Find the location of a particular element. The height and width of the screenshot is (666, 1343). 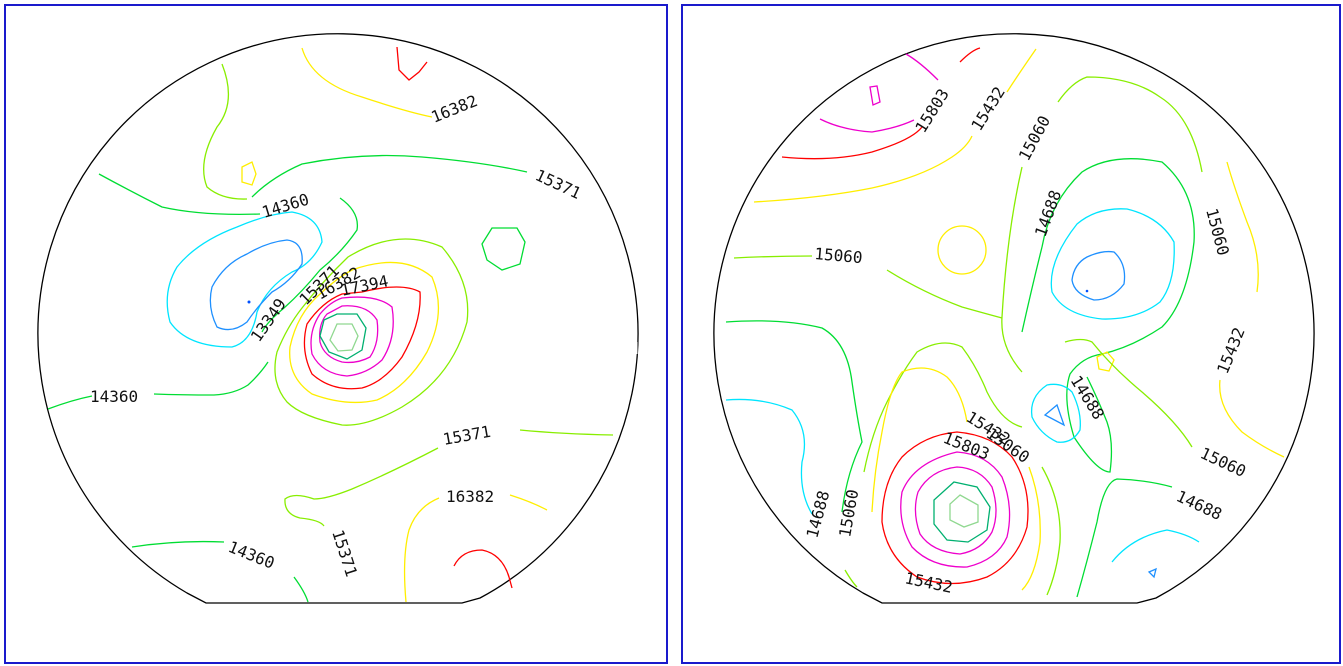

contour-label: 15803 is located at coordinates (932, 110).